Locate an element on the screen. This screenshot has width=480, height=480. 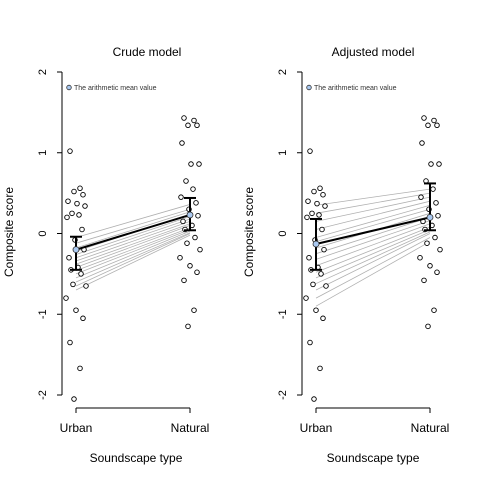
chart-title: Adjusted model is located at coordinates (373, 52).